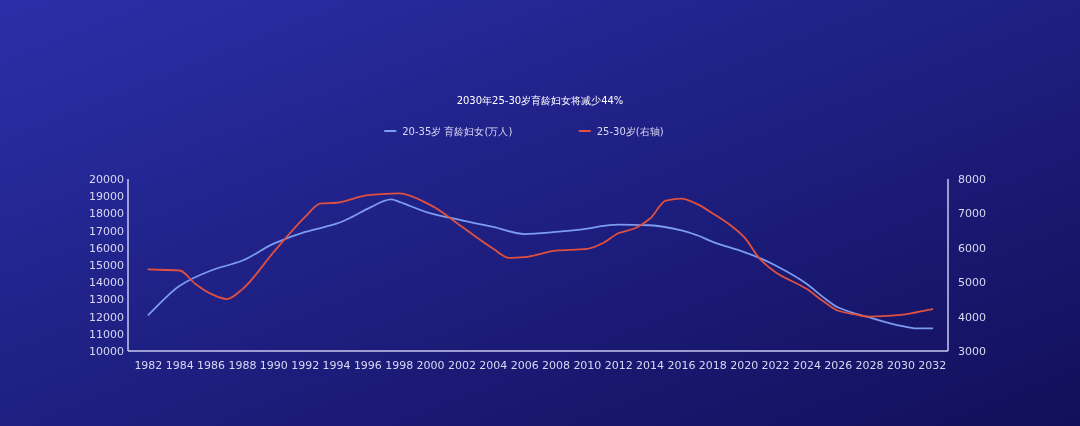 This screenshot has width=1080, height=426. What do you see at coordinates (106, 231) in the screenshot?
I see `y-tick-label: 17000` at bounding box center [106, 231].